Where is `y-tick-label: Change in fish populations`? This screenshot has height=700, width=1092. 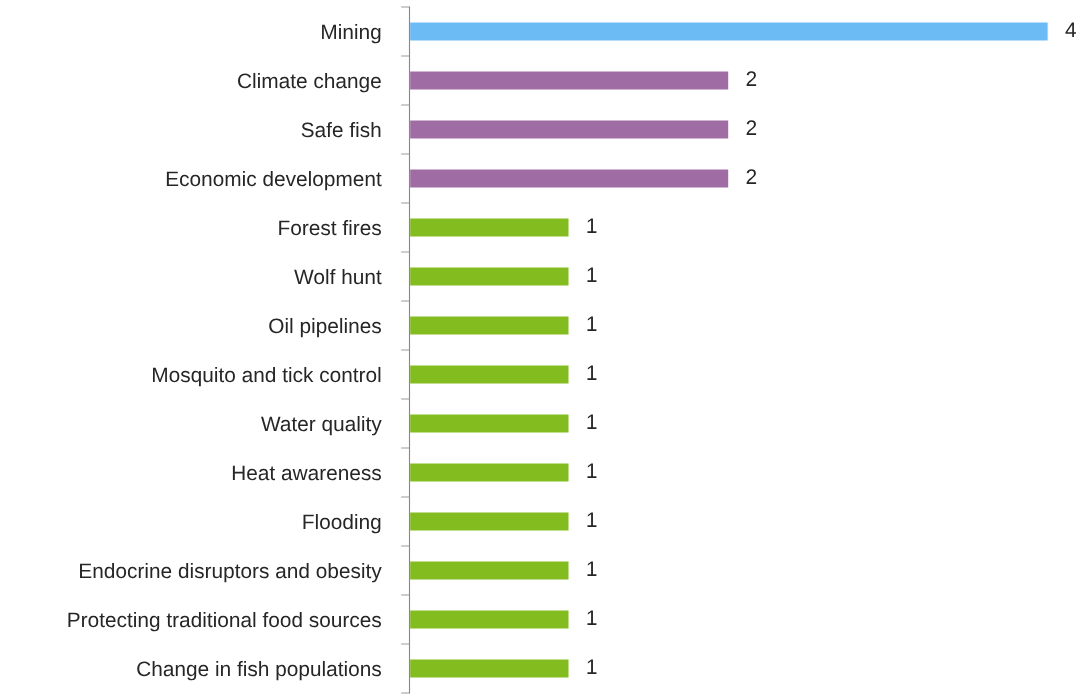 y-tick-label: Change in fish populations is located at coordinates (259, 670).